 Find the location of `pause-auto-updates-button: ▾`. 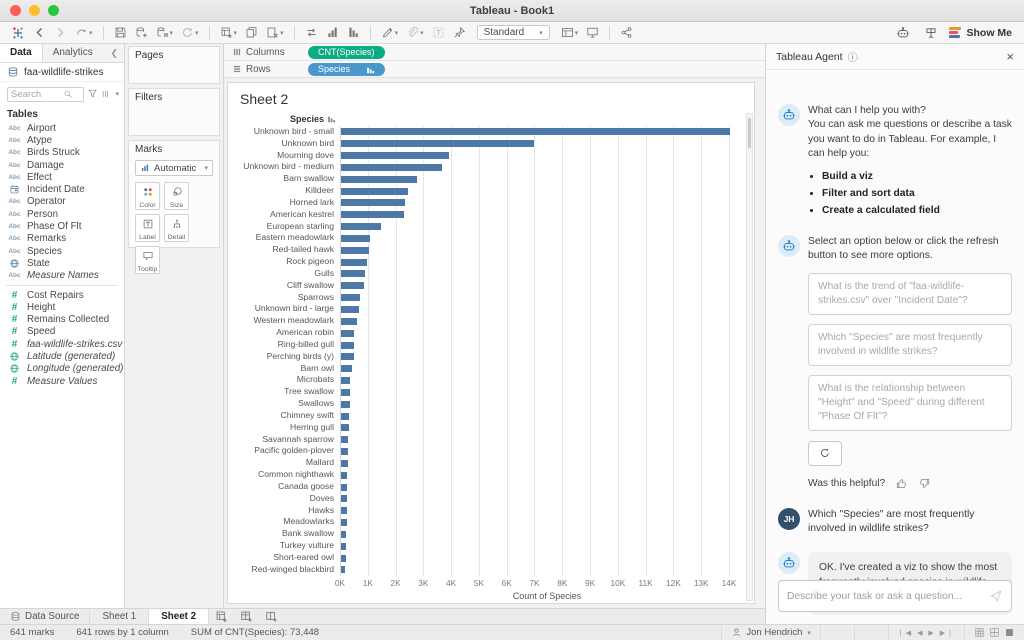

pause-auto-updates-button: ▾ is located at coordinates (165, 32).